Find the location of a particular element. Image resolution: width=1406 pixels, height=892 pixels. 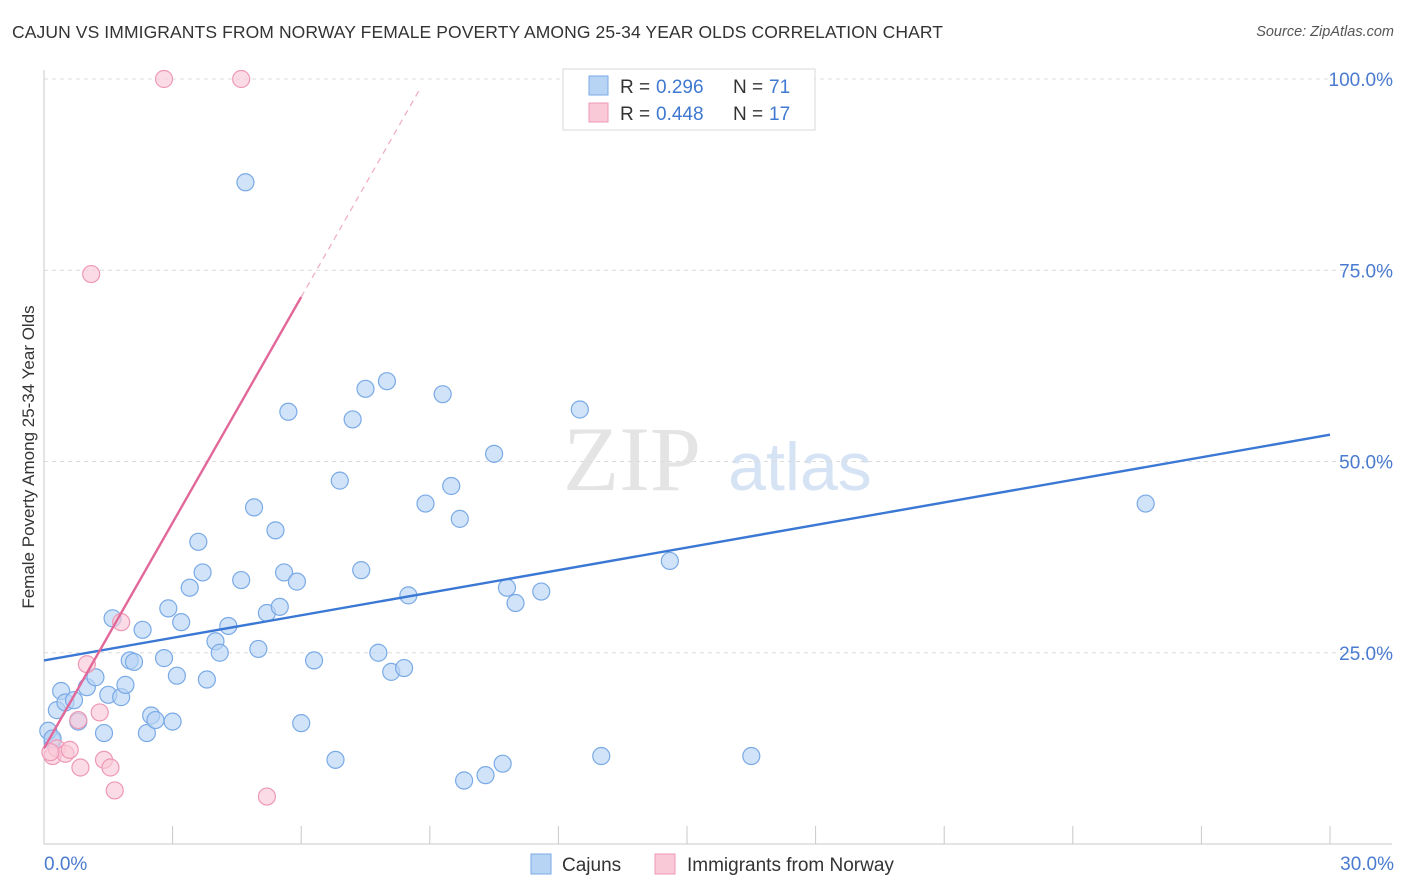

legend-n-value-norway: 17 is located at coordinates (779, 114).